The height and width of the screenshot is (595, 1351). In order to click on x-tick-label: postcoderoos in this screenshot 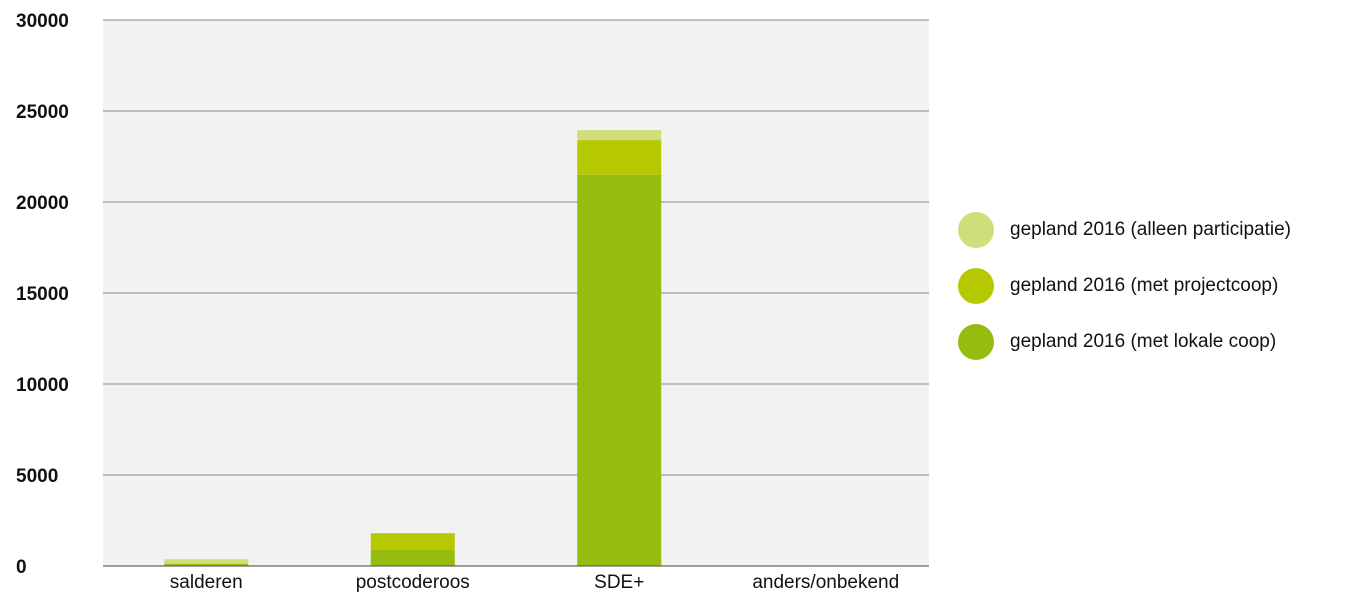, I will do `click(413, 582)`.